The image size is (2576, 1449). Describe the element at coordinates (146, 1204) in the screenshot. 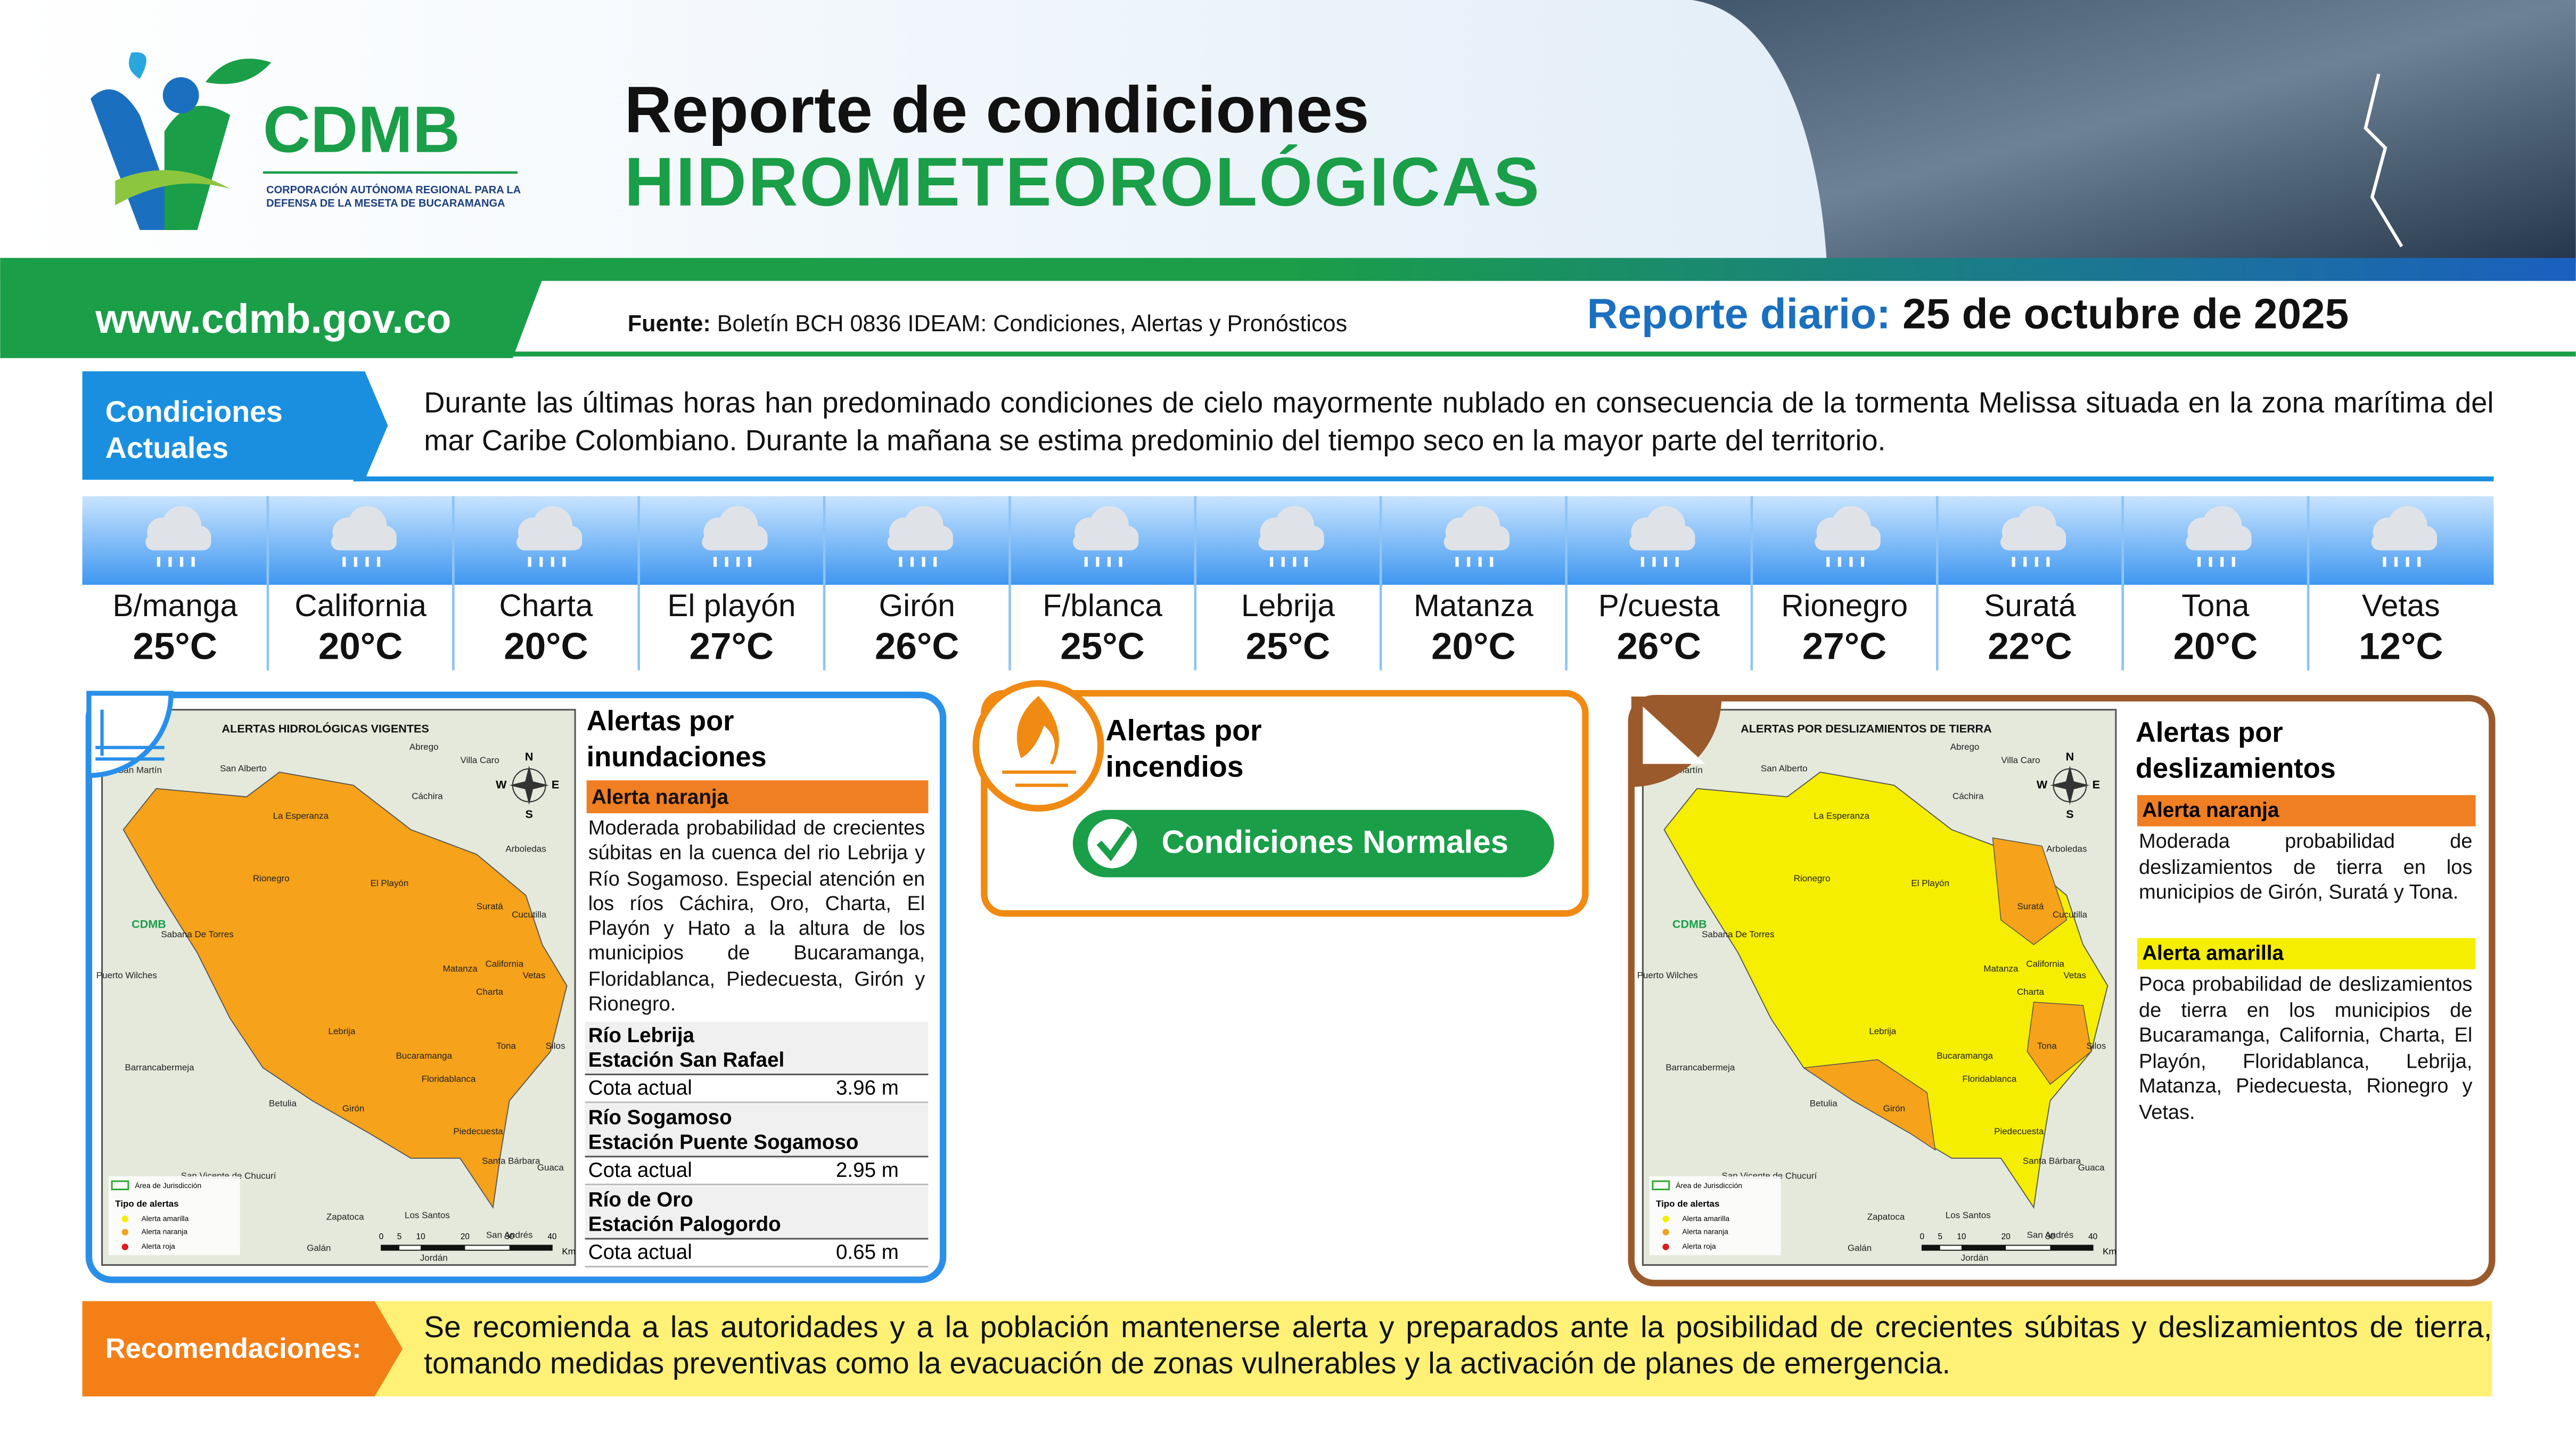

I see `legend-label: Tipo de alertas` at that location.